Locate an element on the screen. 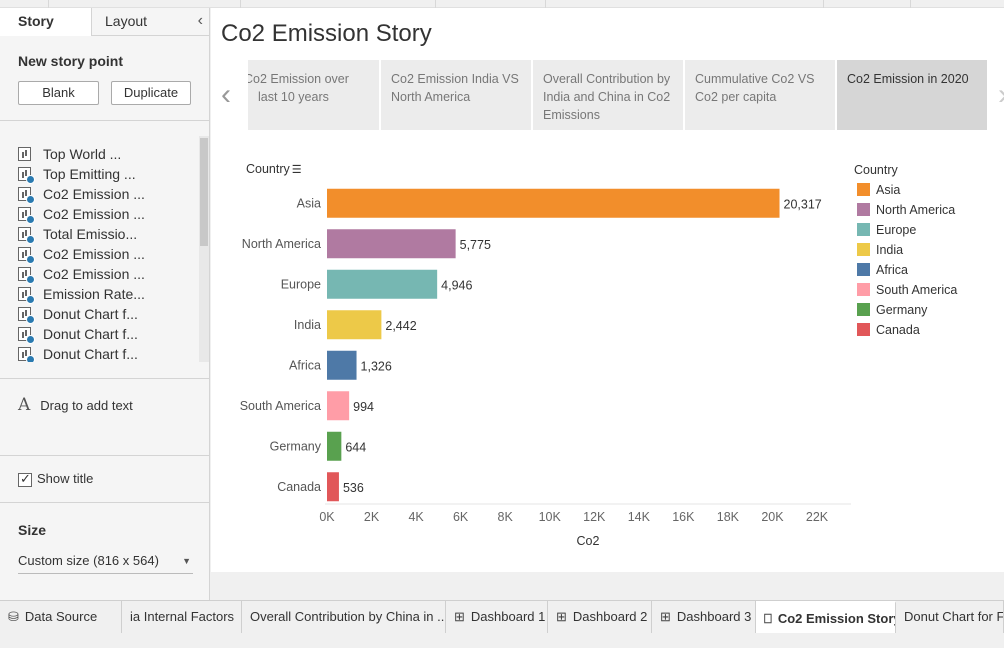  show-title-checkbox: Show title is located at coordinates (55, 479).